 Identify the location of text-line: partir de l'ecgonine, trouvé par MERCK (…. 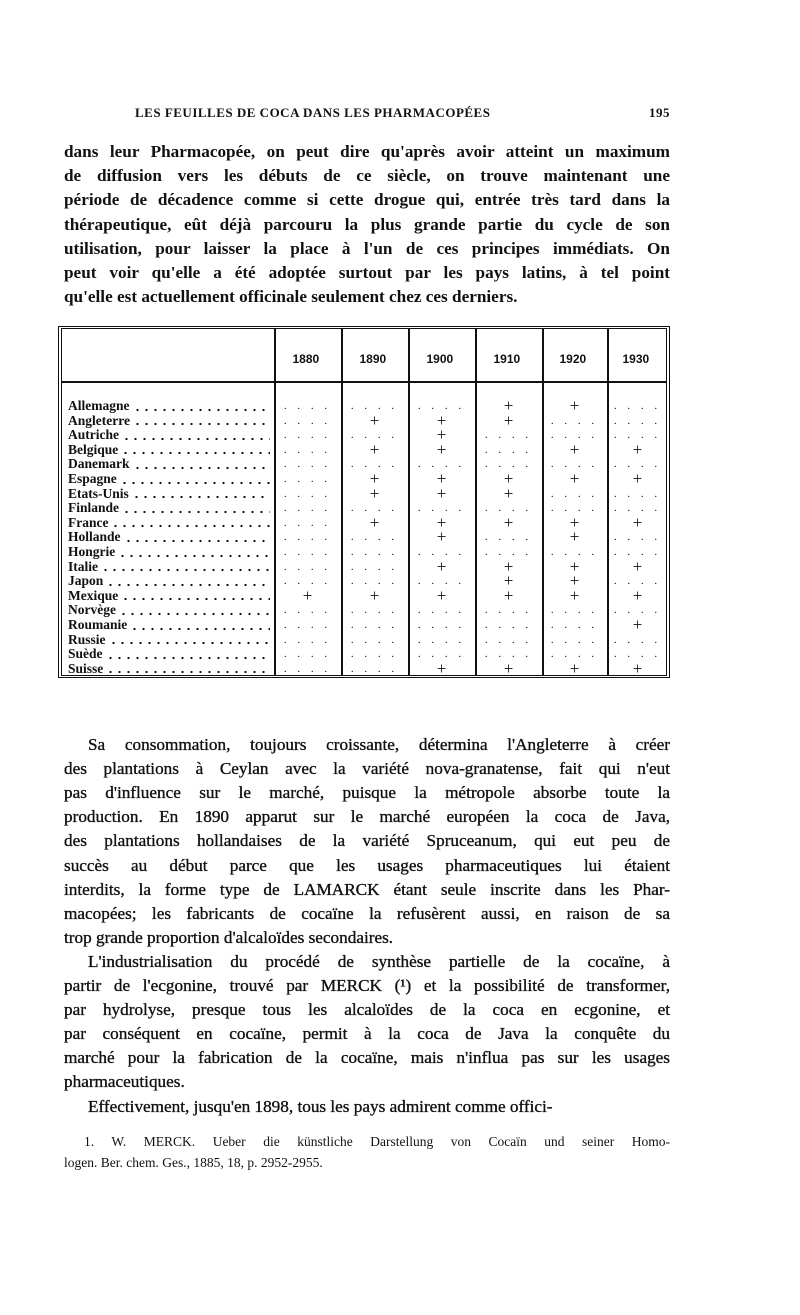
(367, 985).